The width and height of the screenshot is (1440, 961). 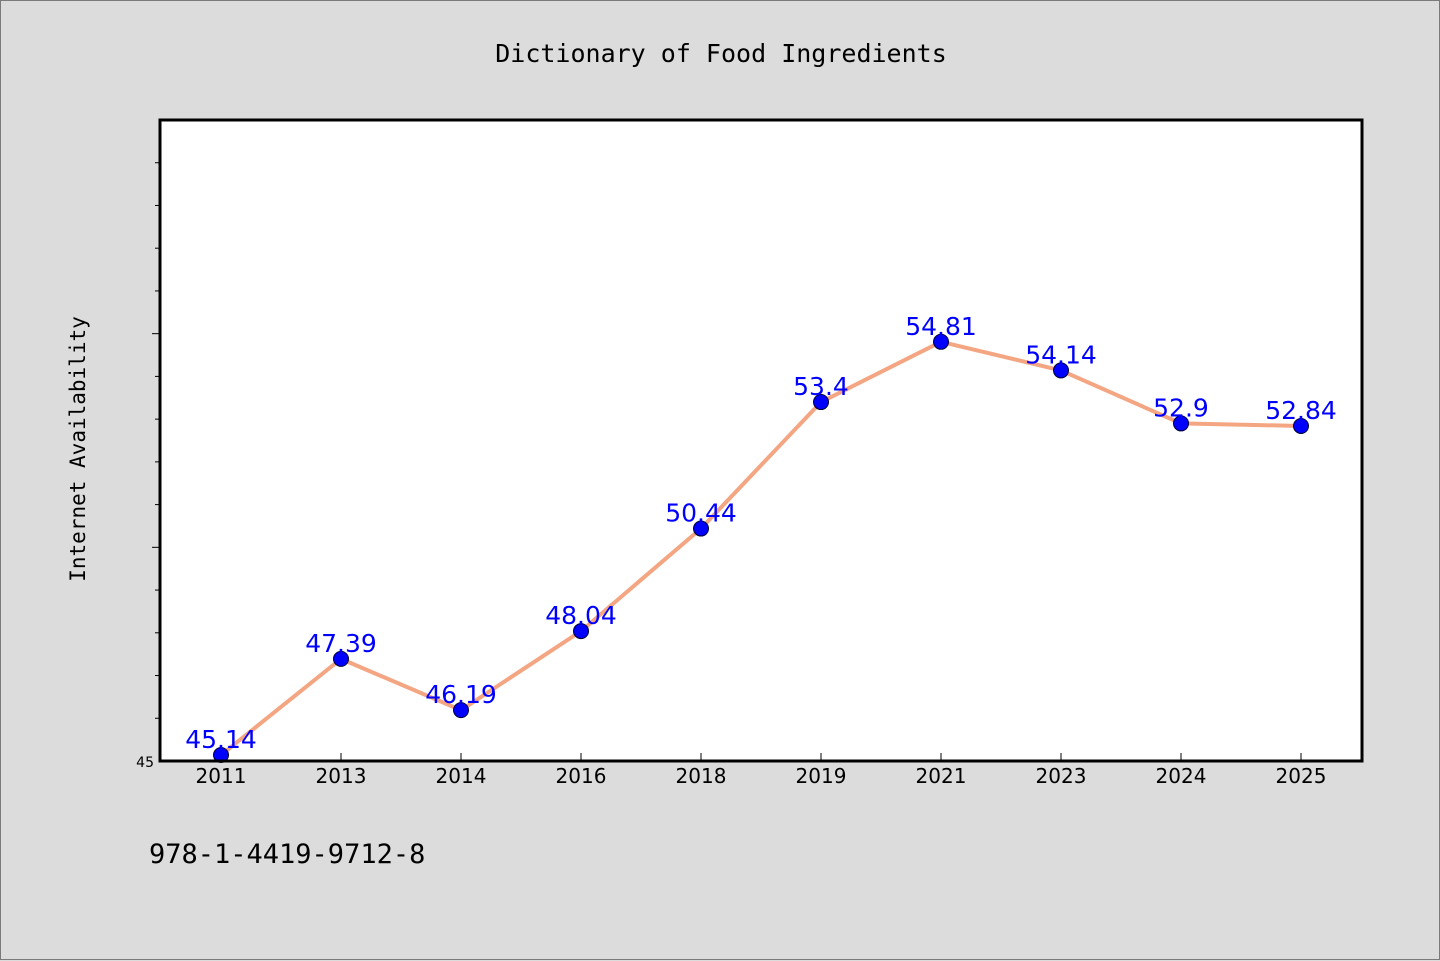 I want to click on data-label: 48.04, so click(x=581, y=615).